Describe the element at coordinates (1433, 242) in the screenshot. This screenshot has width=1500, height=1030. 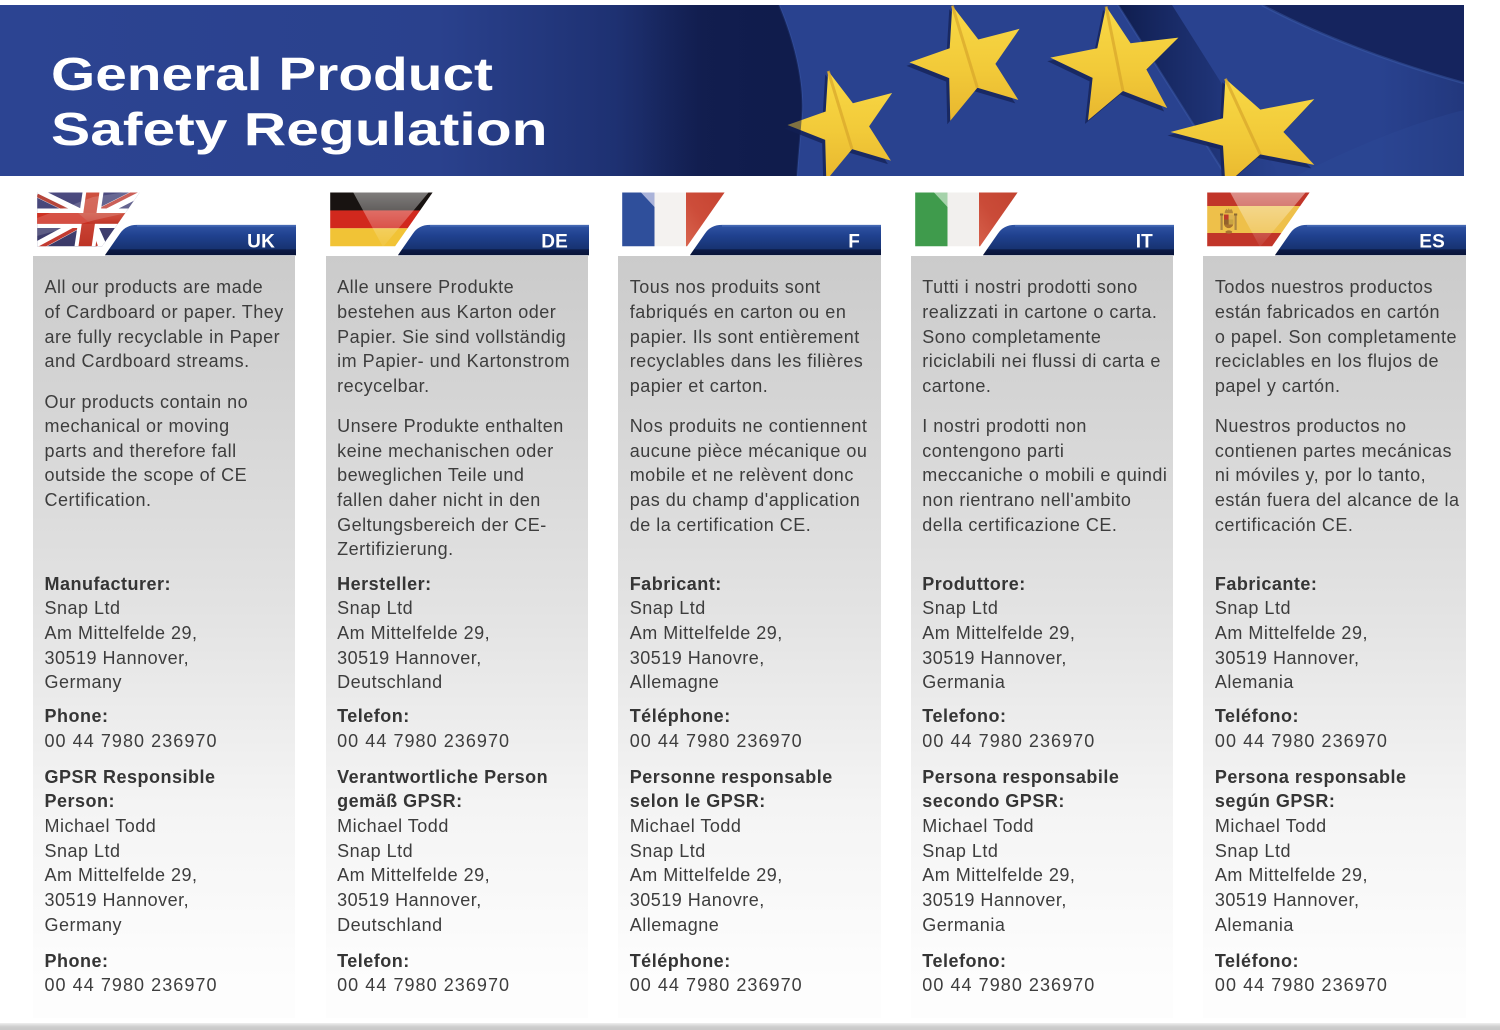
I see `svg-text: ES` at that location.